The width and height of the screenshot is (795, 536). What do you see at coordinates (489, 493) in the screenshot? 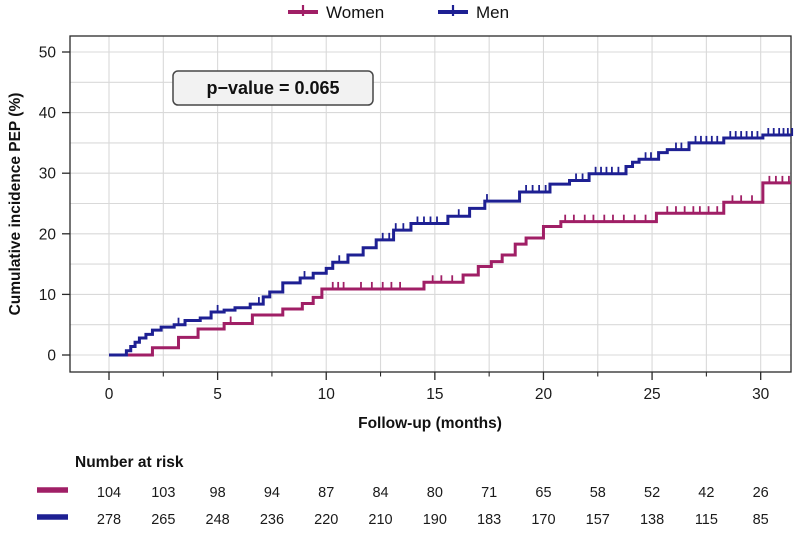
I see `risk-count-women: 71` at bounding box center [489, 493].